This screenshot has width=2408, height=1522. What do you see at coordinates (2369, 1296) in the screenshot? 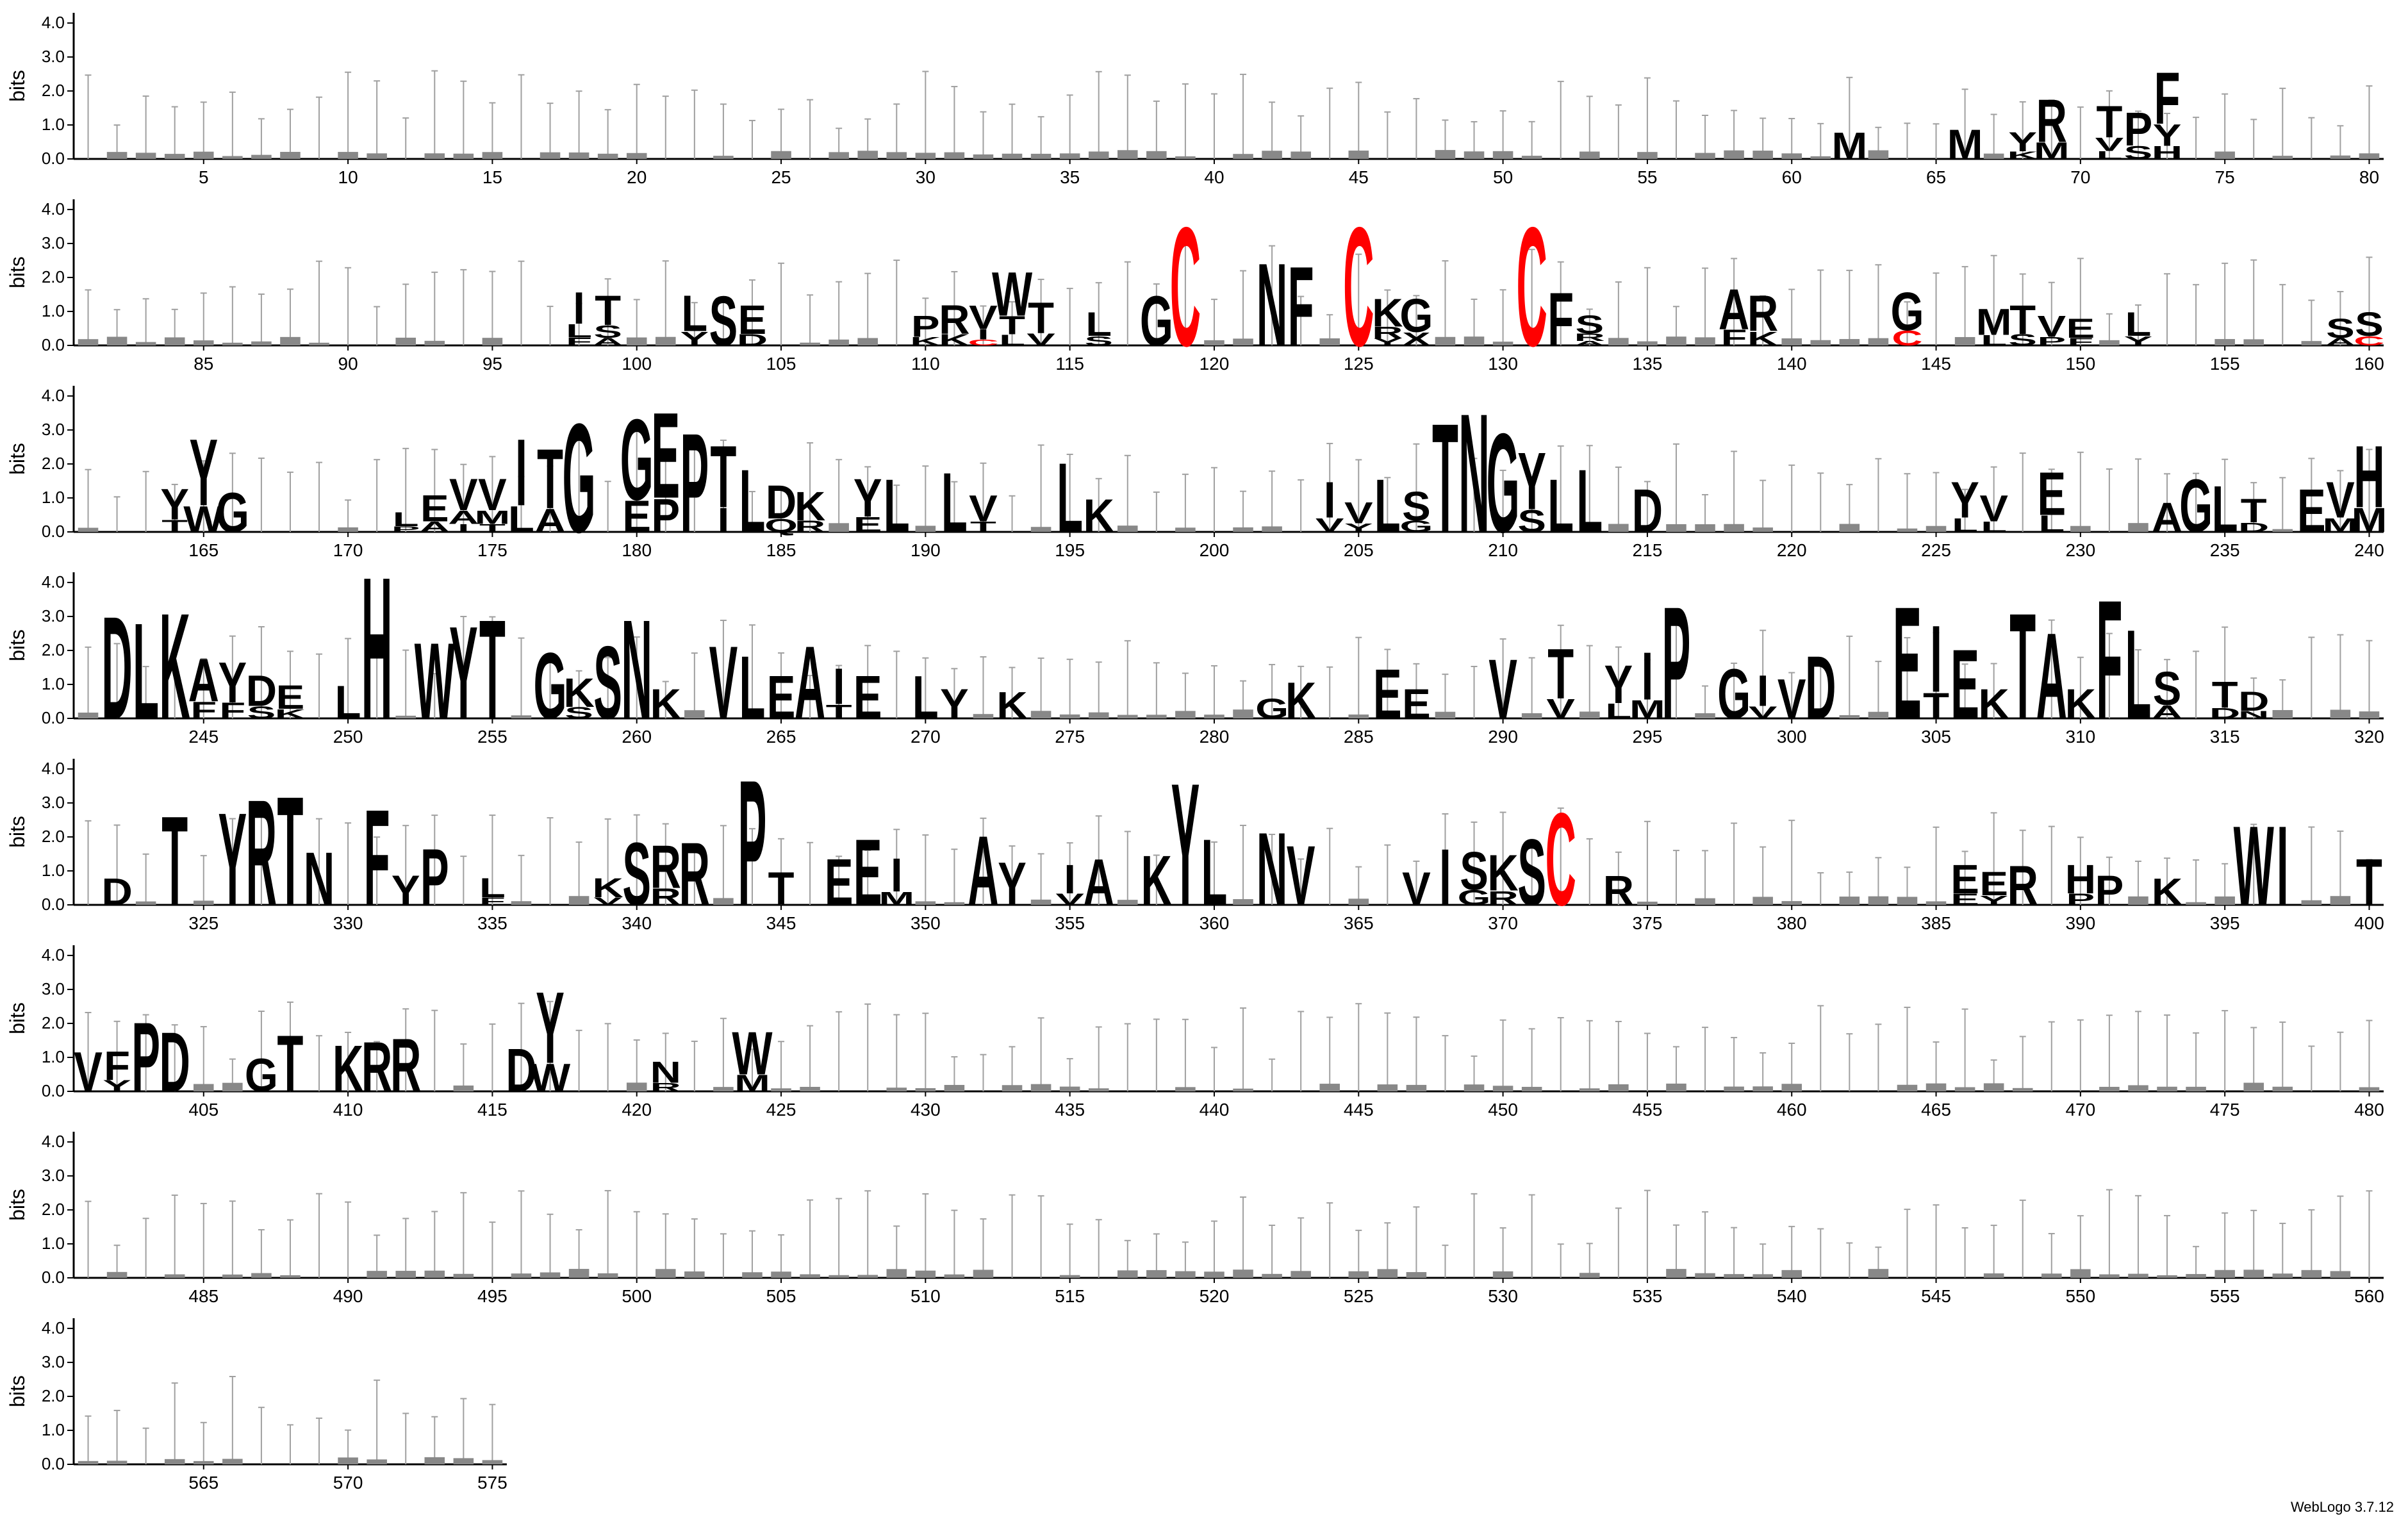
I see `x-tick-label: 560` at bounding box center [2369, 1296].